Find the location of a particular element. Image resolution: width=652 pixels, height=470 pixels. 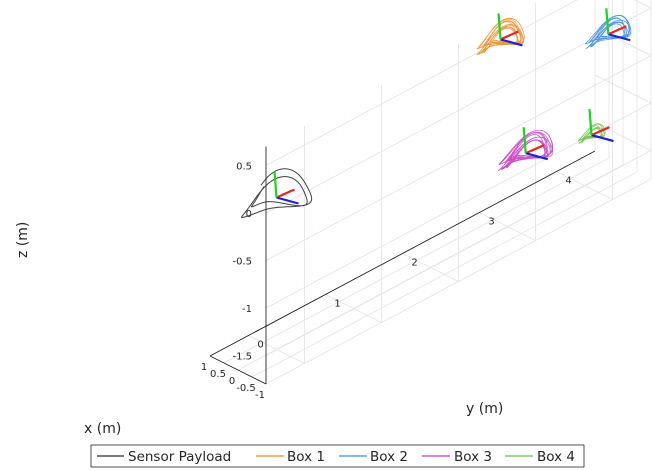

z-tick-label: 0.5 is located at coordinates (244, 167).